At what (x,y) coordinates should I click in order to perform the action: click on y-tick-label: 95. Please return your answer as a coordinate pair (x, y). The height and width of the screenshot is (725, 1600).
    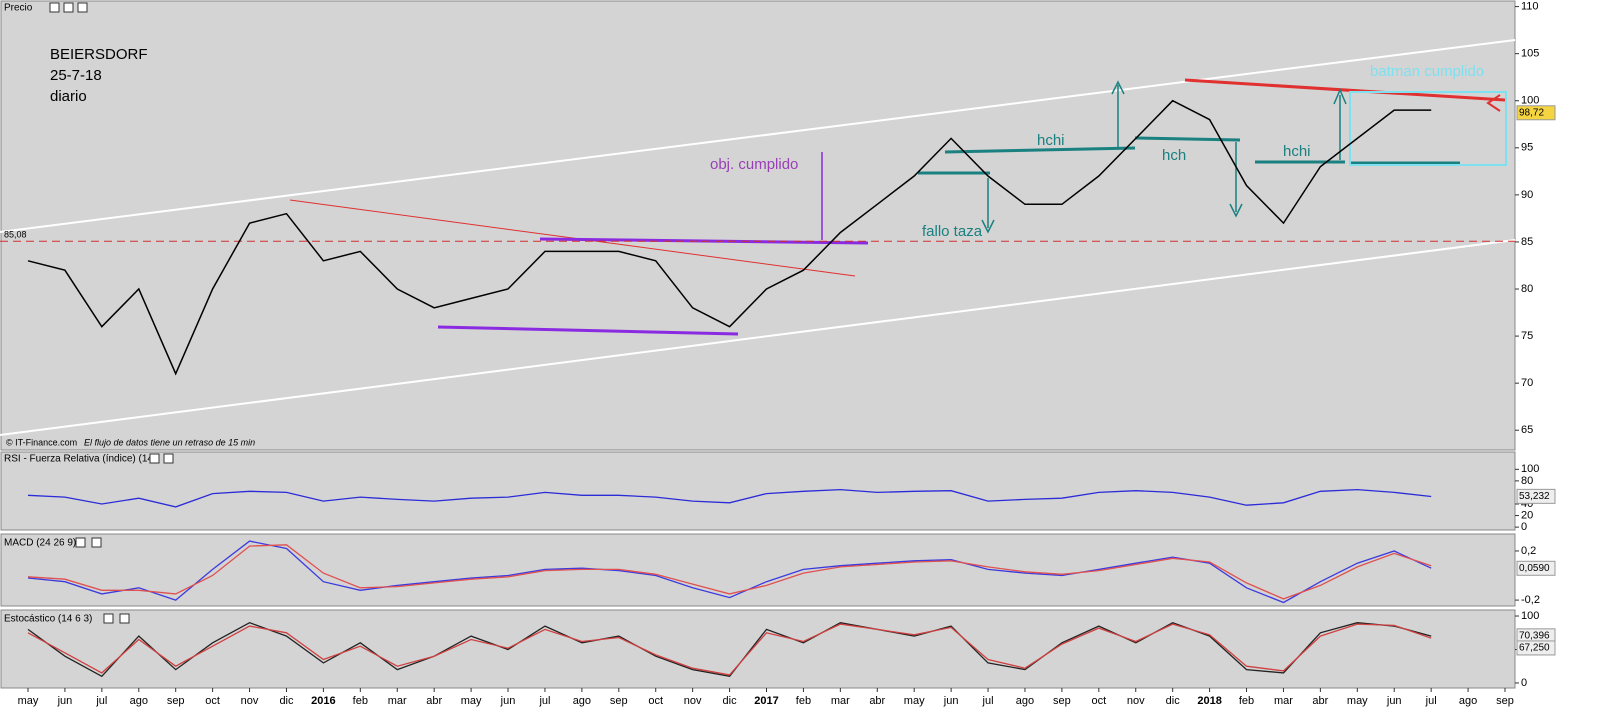
    Looking at the image, I should click on (1527, 148).